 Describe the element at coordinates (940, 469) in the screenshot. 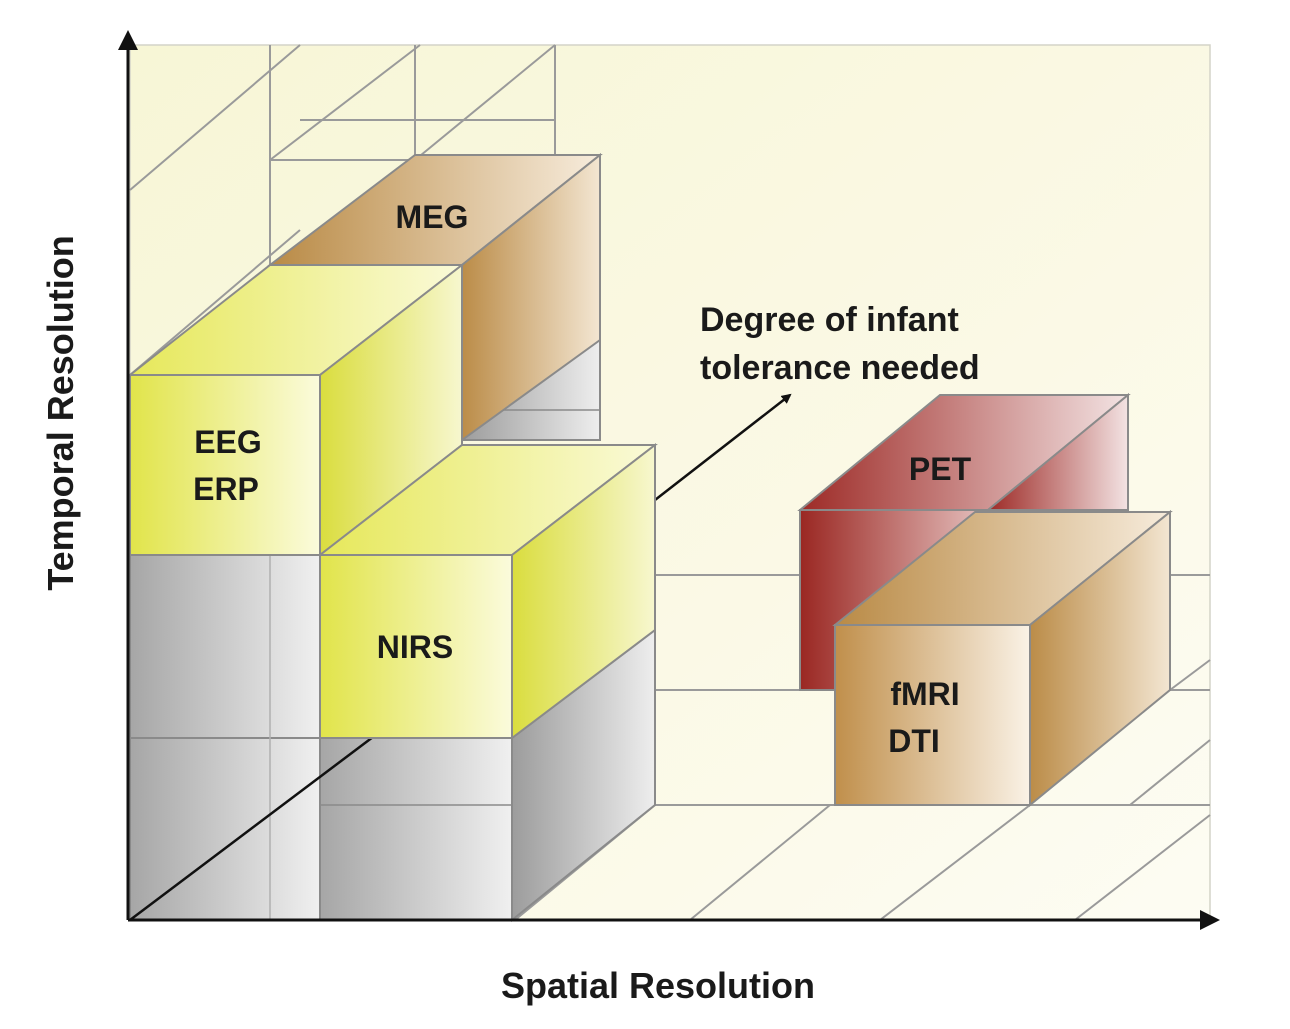

I see `pet-label: PET` at that location.